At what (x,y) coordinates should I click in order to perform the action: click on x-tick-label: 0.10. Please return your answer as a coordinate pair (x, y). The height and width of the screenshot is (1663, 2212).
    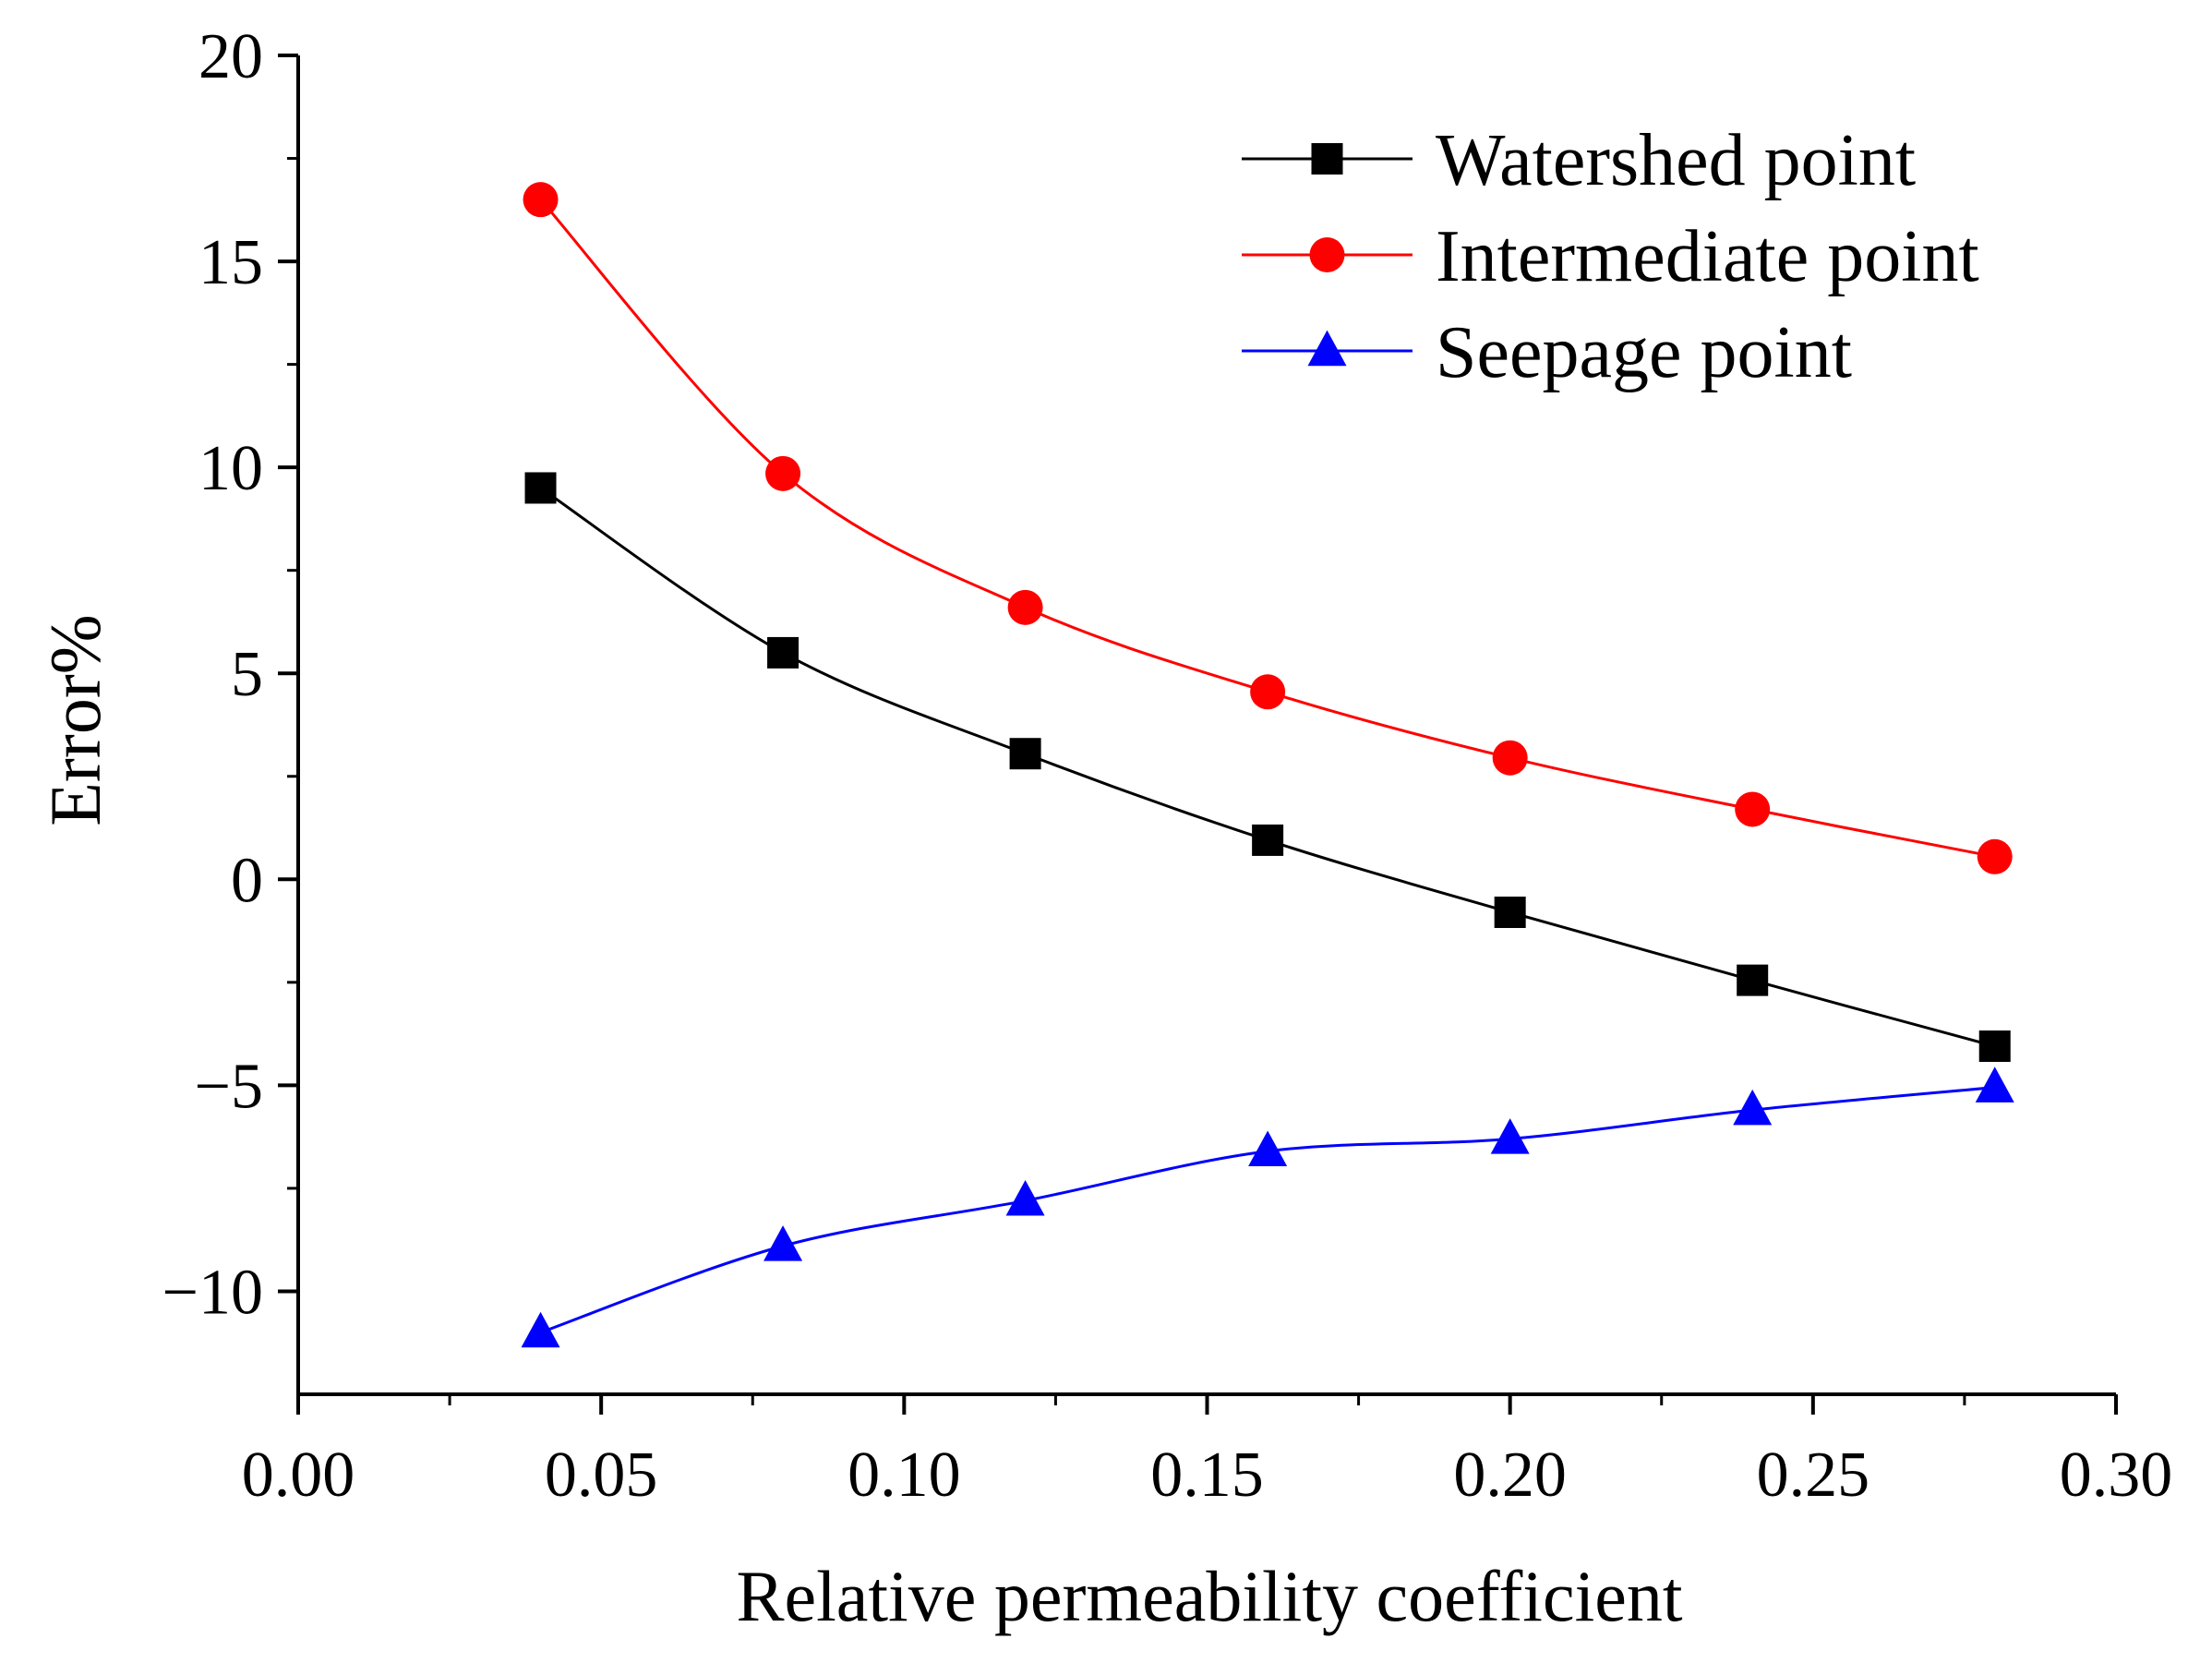
    Looking at the image, I should click on (904, 1475).